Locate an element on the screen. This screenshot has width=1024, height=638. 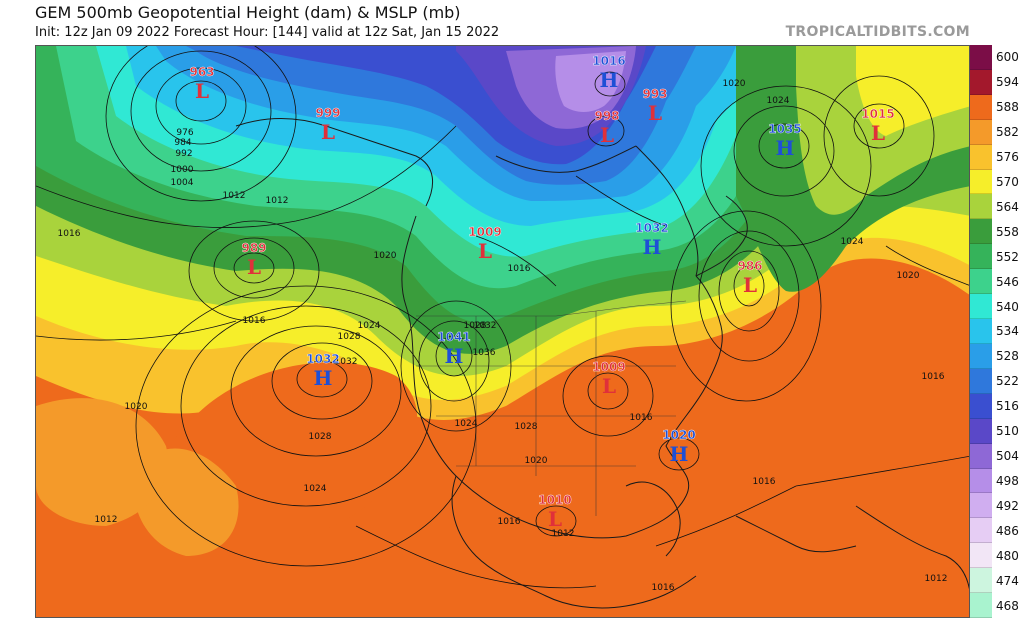
colorbar-entry: 480 is located at coordinates (997, 556).